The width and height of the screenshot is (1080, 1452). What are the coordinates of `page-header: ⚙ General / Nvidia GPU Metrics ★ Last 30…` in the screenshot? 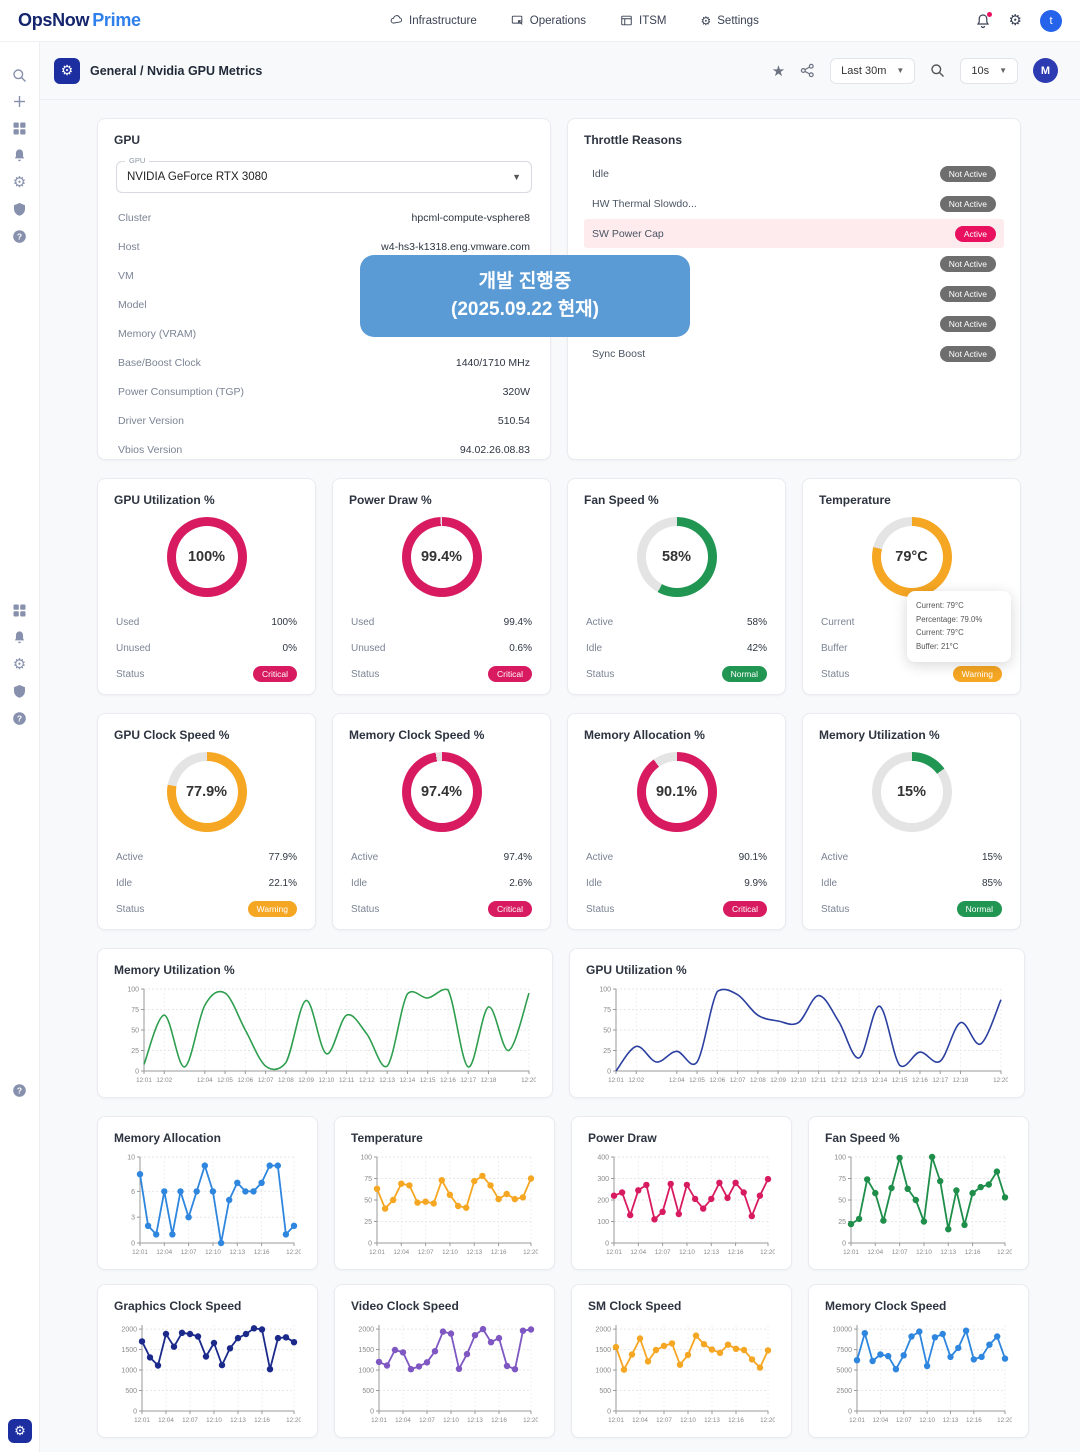 It's located at (560, 71).